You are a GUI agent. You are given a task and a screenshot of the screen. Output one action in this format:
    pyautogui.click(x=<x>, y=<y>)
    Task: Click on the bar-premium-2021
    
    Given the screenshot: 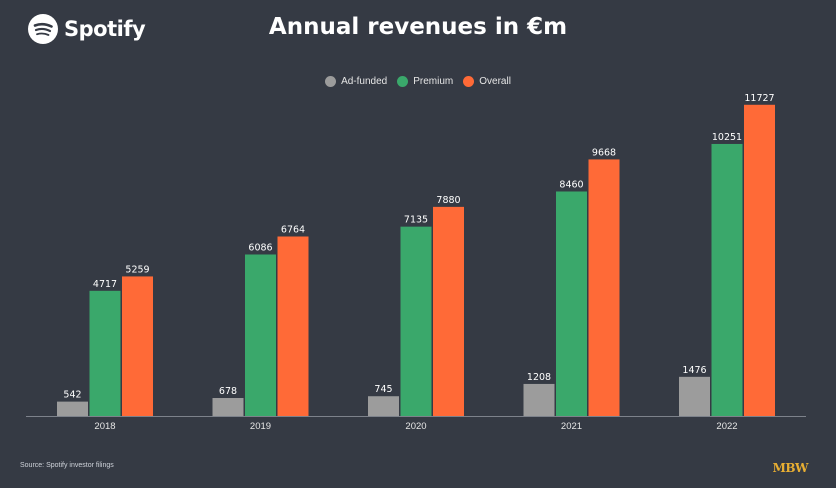 What is the action you would take?
    pyautogui.click(x=571, y=303)
    